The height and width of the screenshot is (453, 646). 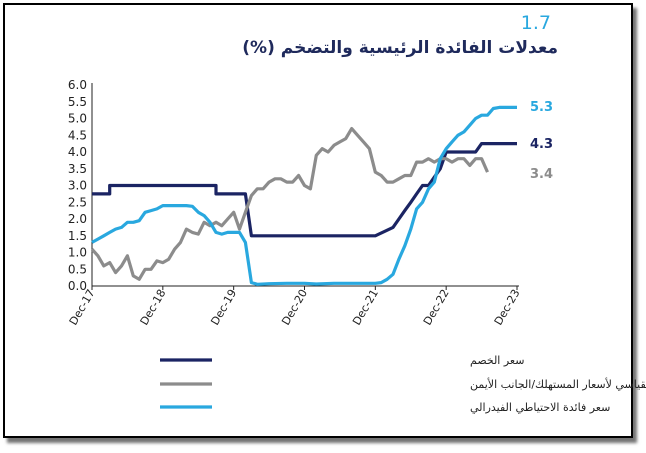 What do you see at coordinates (82, 307) in the screenshot?
I see `x-tick-label: Dec-17` at bounding box center [82, 307].